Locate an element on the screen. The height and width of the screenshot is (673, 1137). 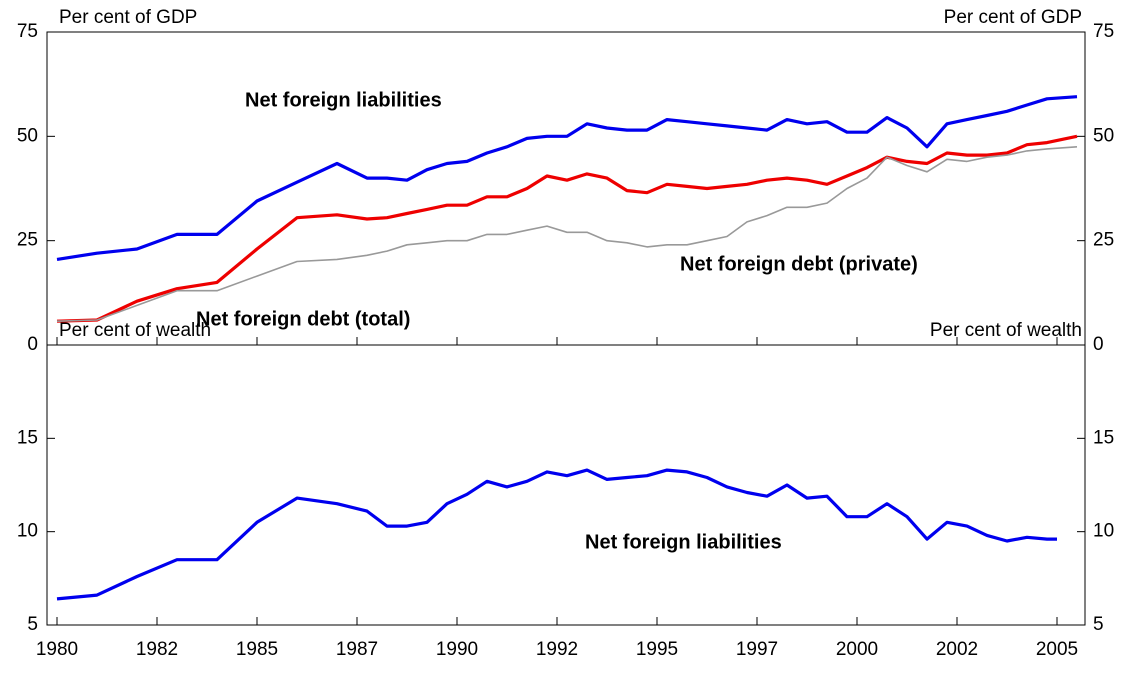
x-tick-label: 1985 is located at coordinates (257, 649).